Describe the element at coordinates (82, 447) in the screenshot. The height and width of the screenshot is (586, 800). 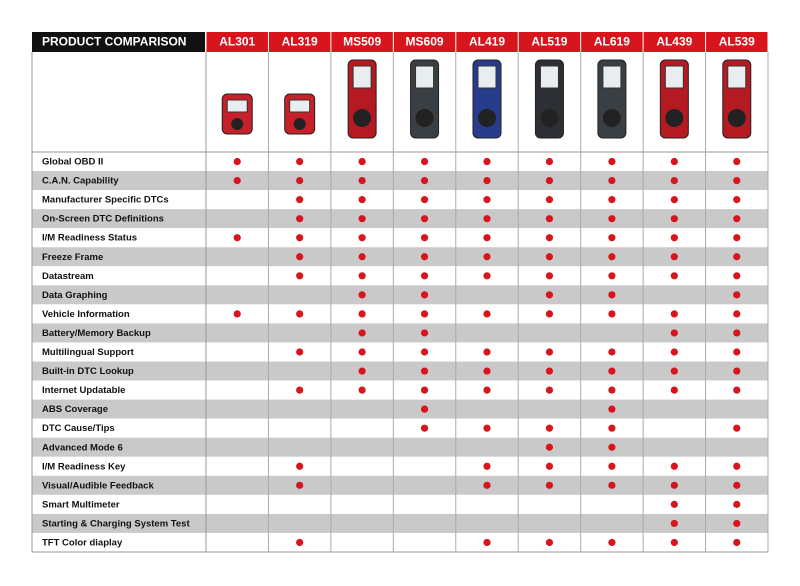
I see `feature-label: Advanced Mode 6` at that location.